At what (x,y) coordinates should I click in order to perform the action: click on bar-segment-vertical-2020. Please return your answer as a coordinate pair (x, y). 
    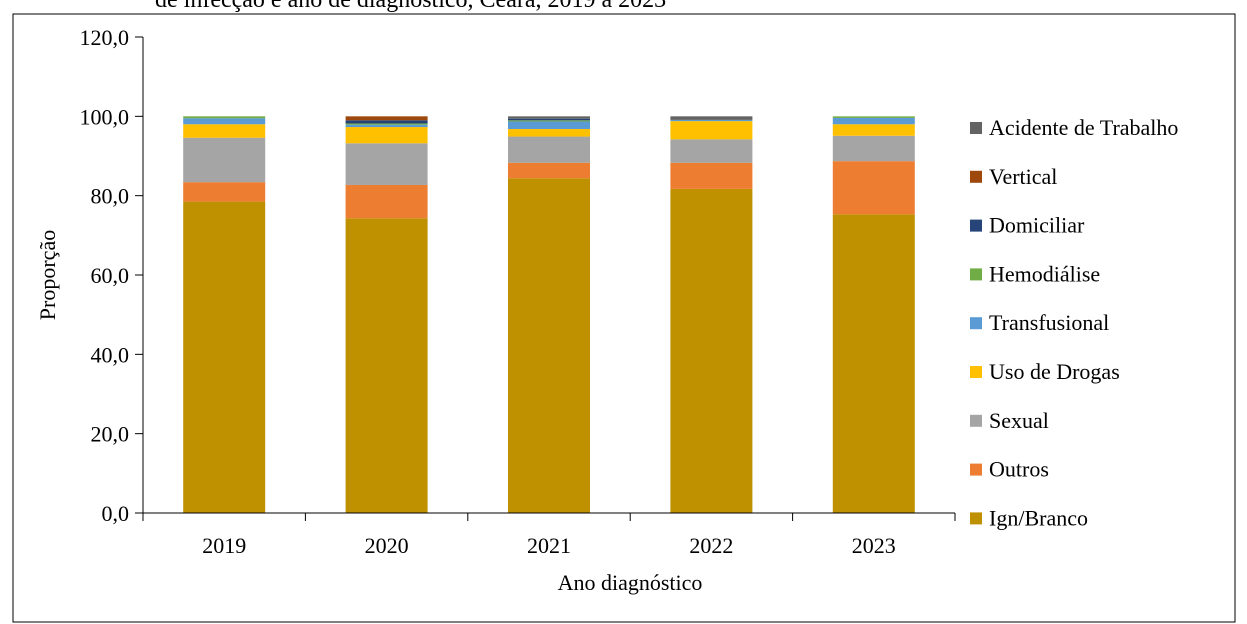
    Looking at the image, I should click on (386, 118).